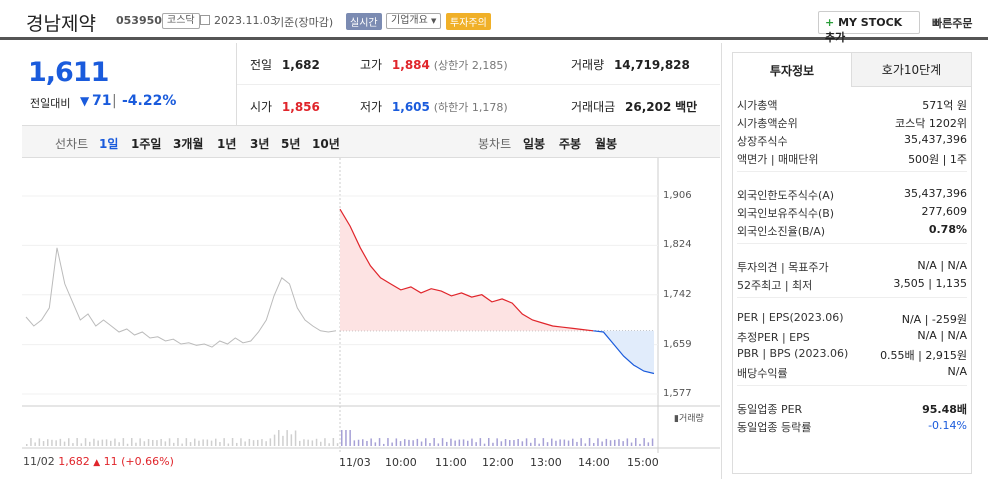  What do you see at coordinates (677, 195) in the screenshot?
I see `y-tick: 1,906` at bounding box center [677, 195].